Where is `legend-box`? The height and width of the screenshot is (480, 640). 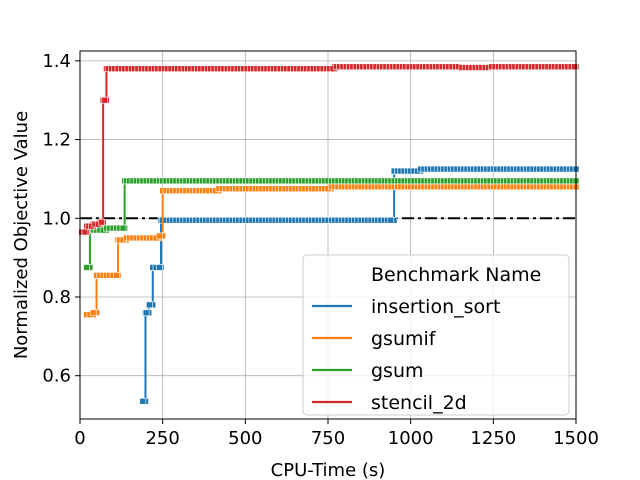 legend-box is located at coordinates (436, 335).